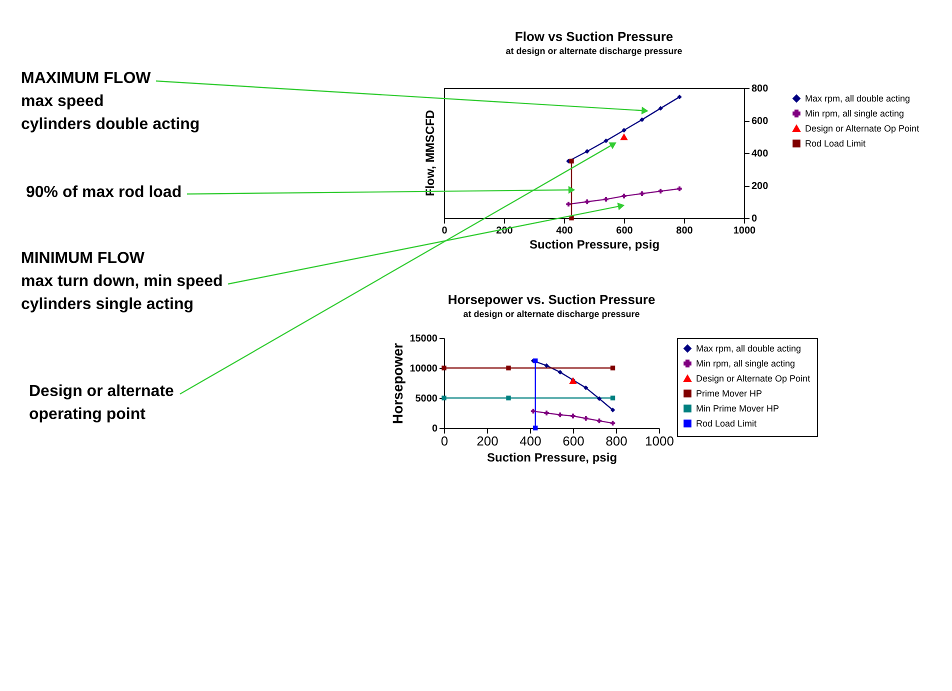 Image resolution: width=952 pixels, height=691 pixels. What do you see at coordinates (729, 393) in the screenshot?
I see `legend-label: Prime Mover HP` at bounding box center [729, 393].